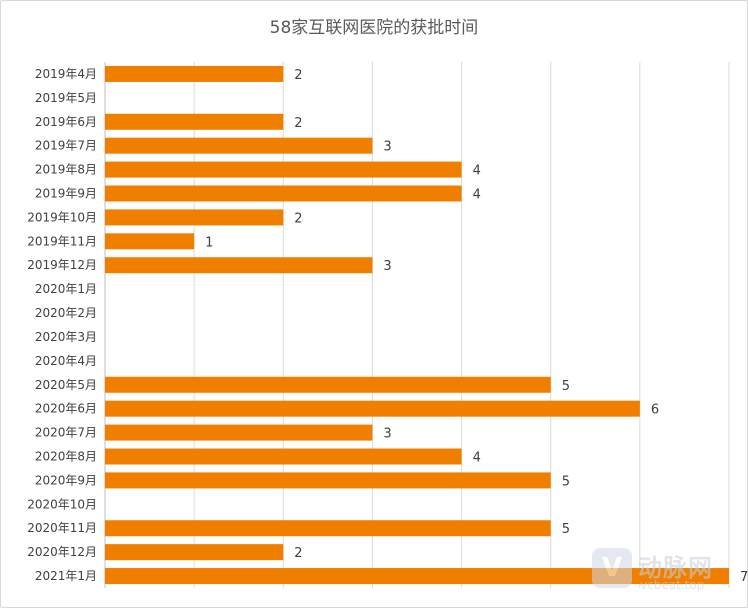 The image size is (748, 608). What do you see at coordinates (744, 577) in the screenshot?
I see `data-label: 7` at bounding box center [744, 577].